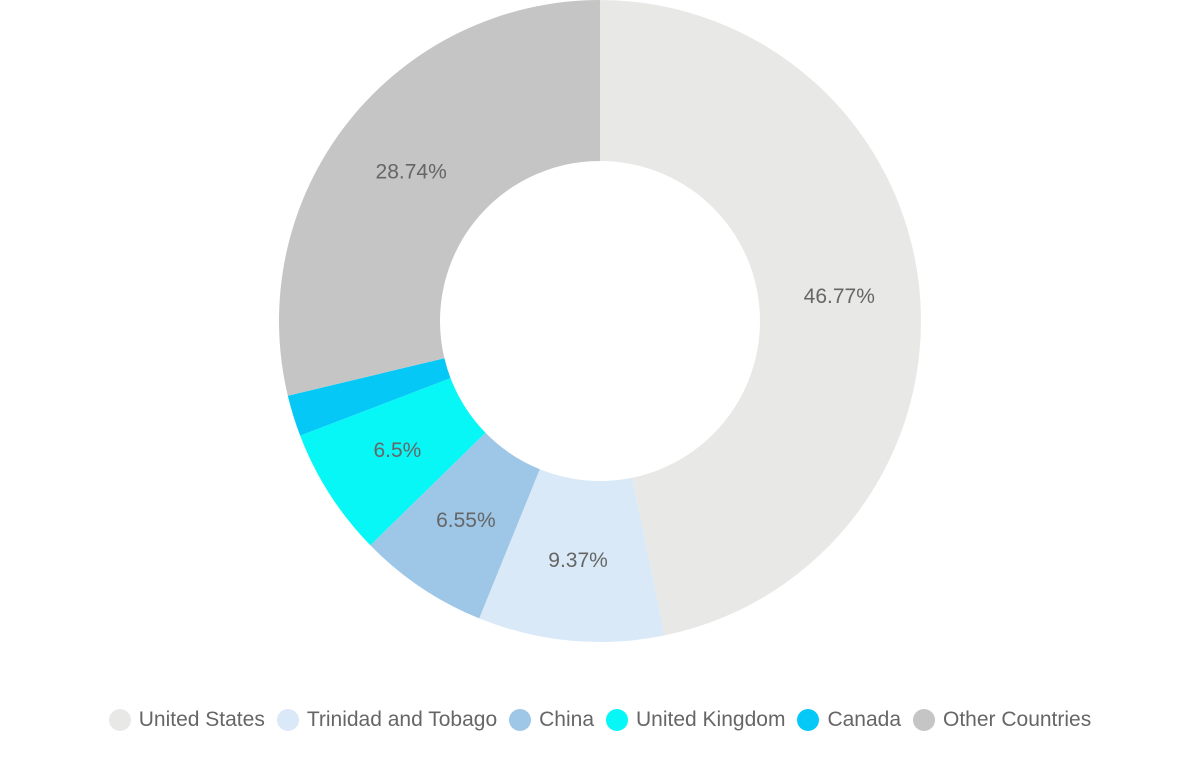  I want to click on legend-item-united-kingdom: United Kingdom, so click(695, 720).